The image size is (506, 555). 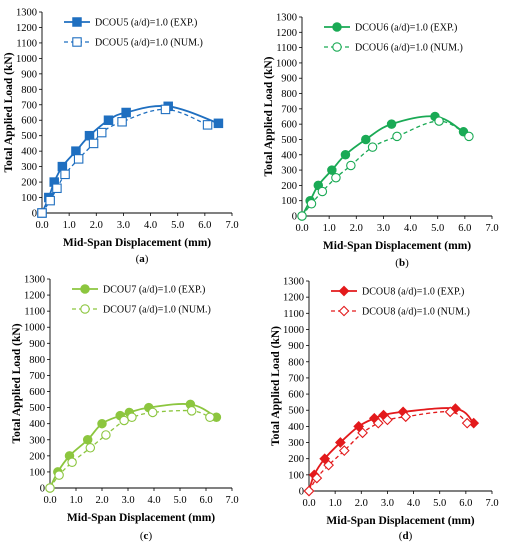 I want to click on panel-label: (a), so click(x=142, y=259).